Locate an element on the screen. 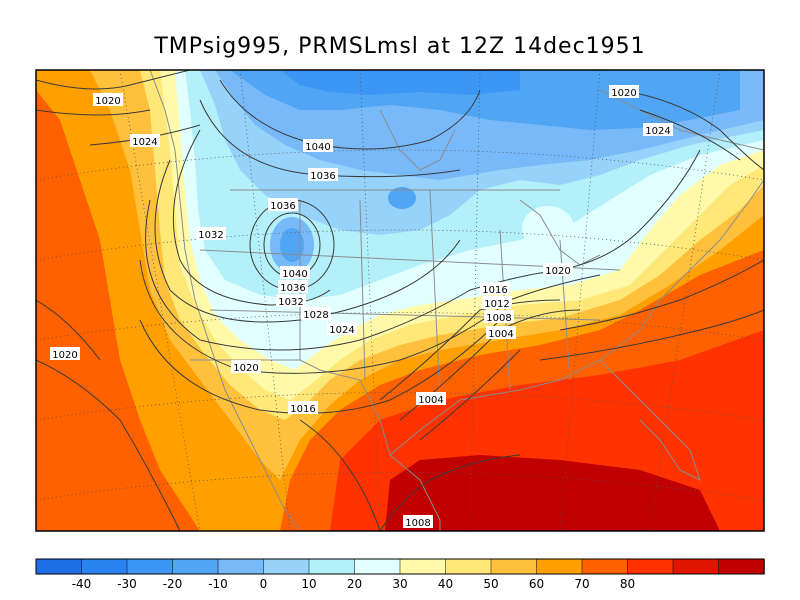 The height and width of the screenshot is (600, 800). colorbar-tick-labels: -40 -30 -20 -10 0 10 20 30 40 50 60 70 80 is located at coordinates (353, 584).